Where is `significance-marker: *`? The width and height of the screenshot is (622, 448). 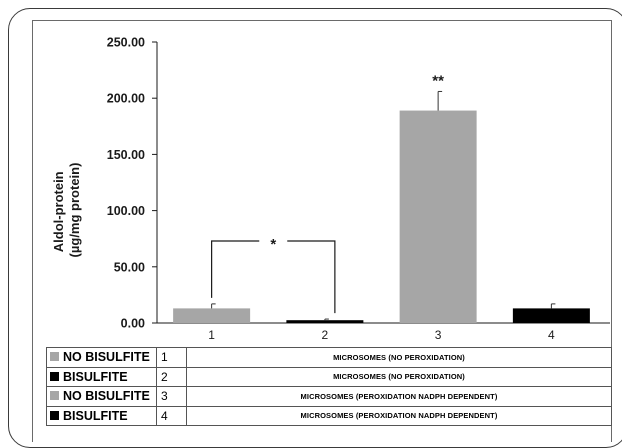 significance-marker: * is located at coordinates (273, 244).